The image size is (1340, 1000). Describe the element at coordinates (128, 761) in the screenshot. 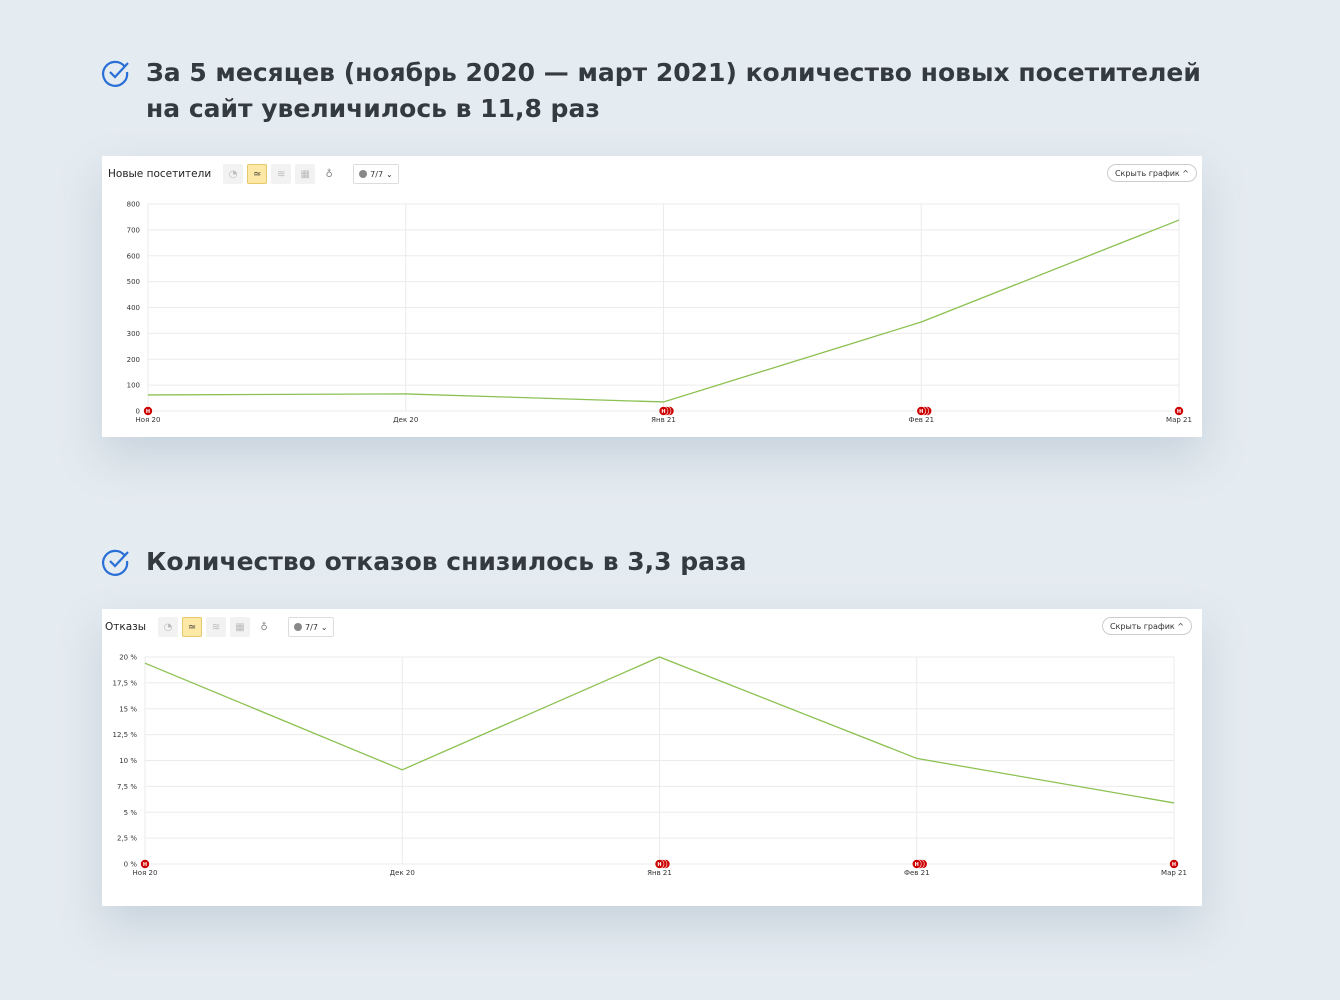

I see `y-tick-label: 10 %` at that location.